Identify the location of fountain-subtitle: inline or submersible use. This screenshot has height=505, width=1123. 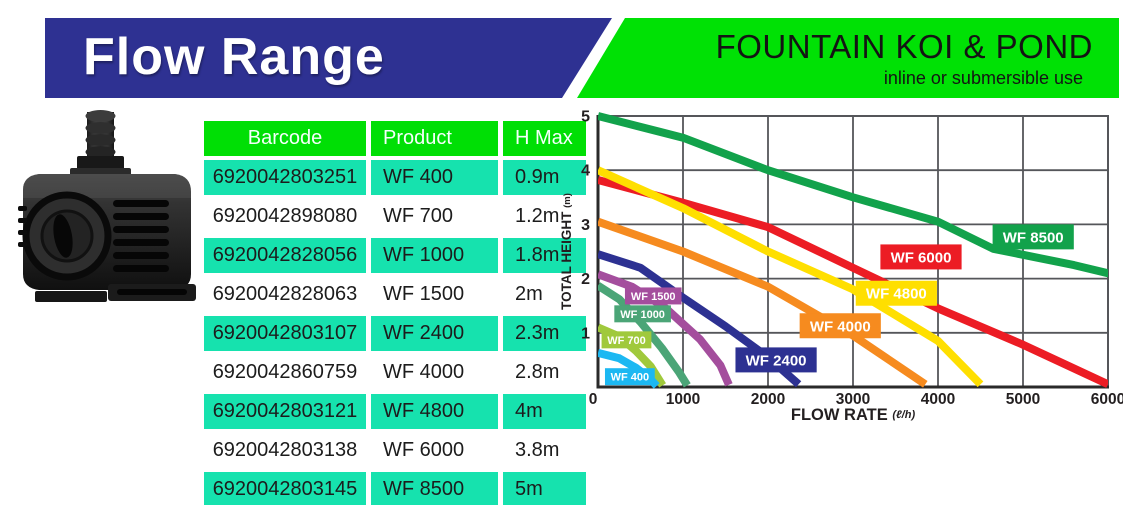
(983, 78).